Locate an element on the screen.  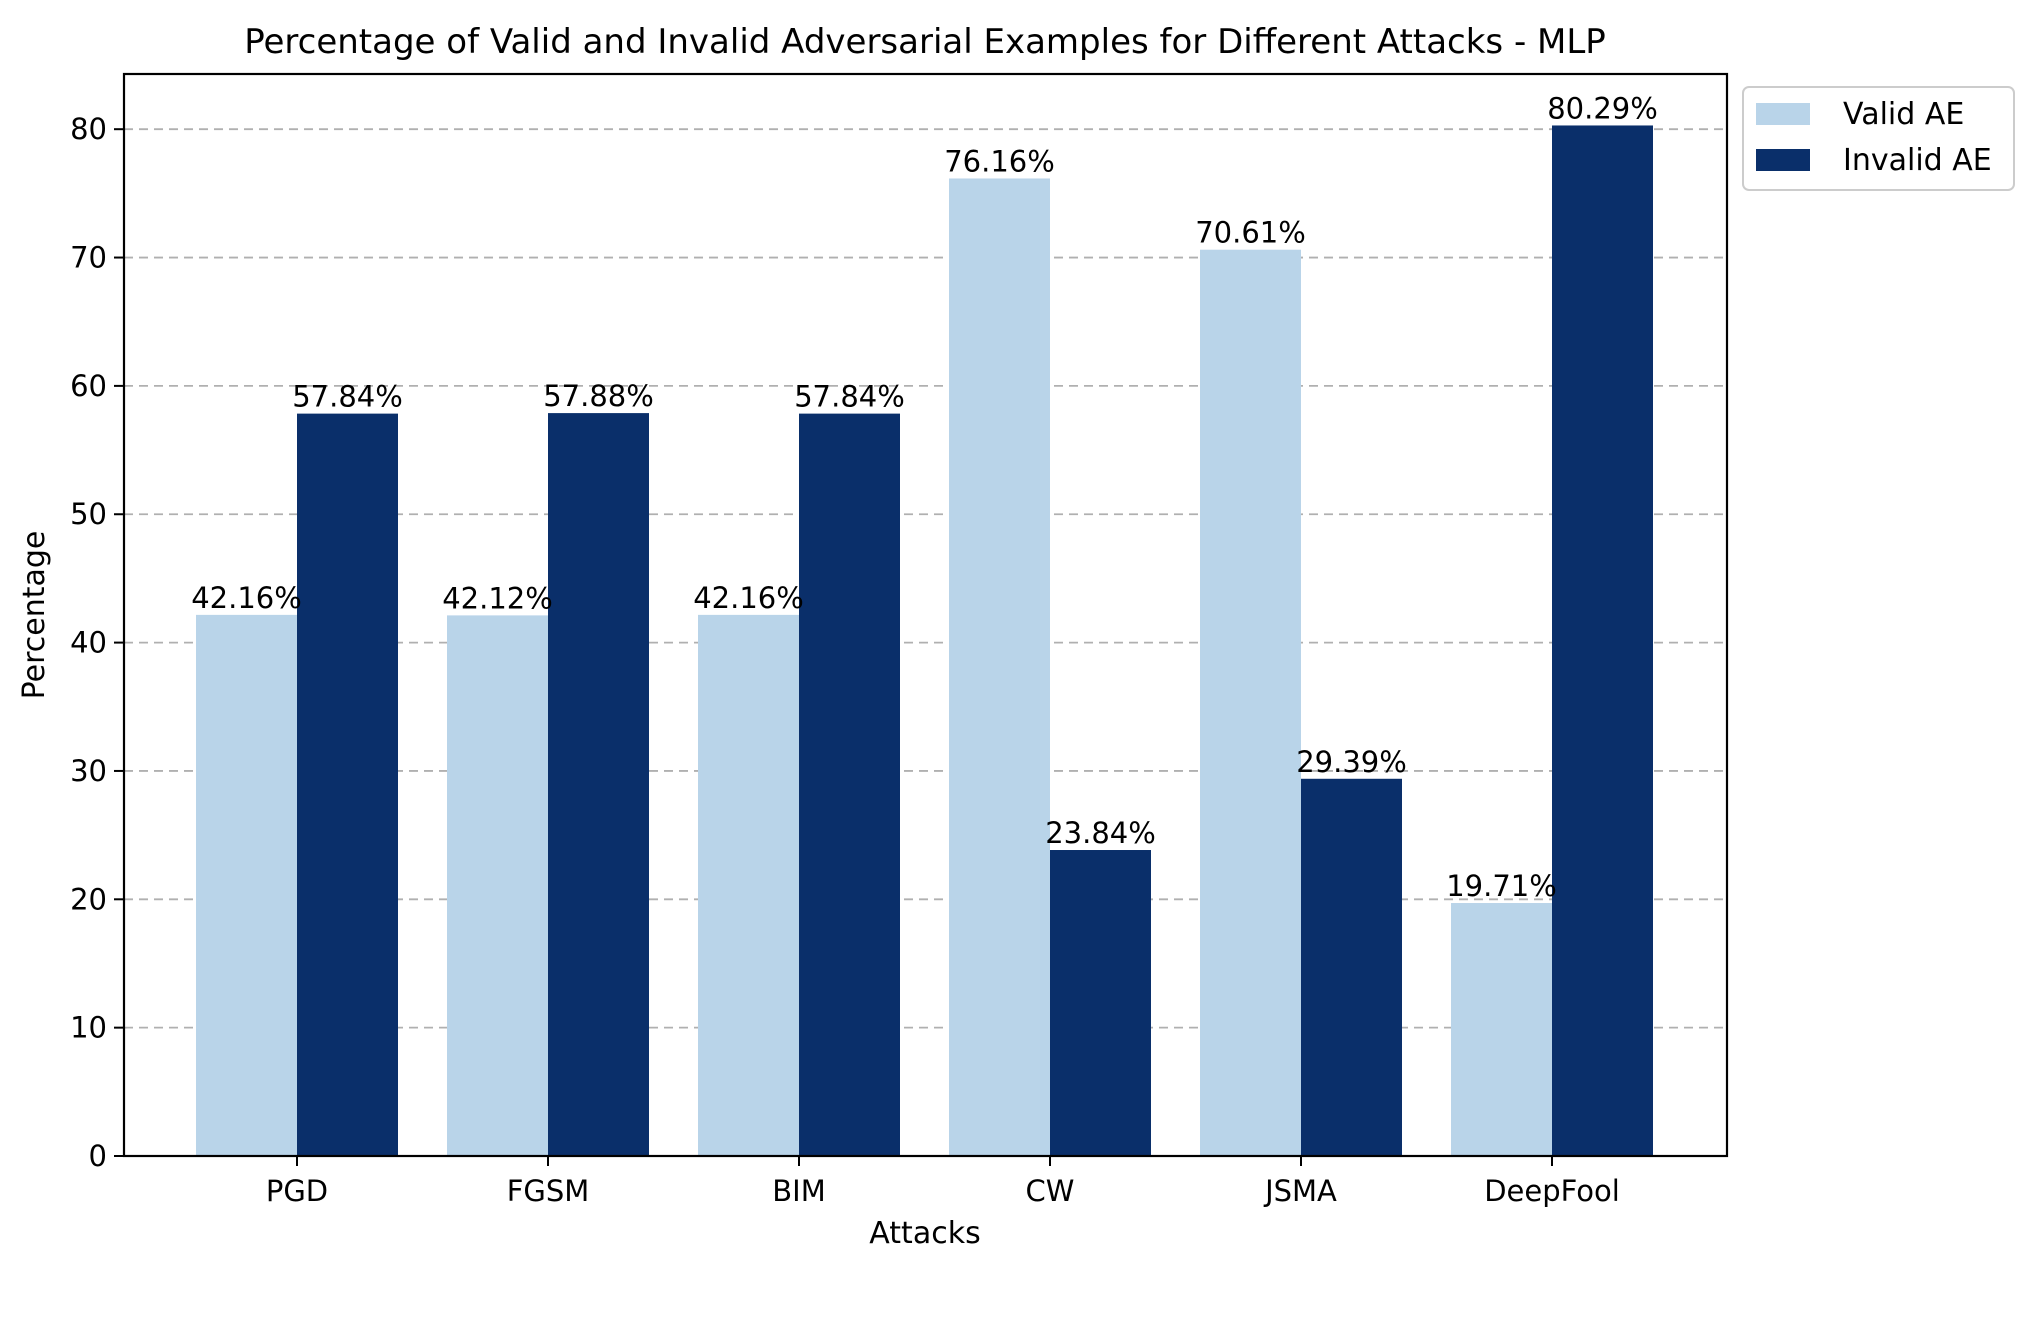
x-axis-label: Attacks is located at coordinates (924, 1233).